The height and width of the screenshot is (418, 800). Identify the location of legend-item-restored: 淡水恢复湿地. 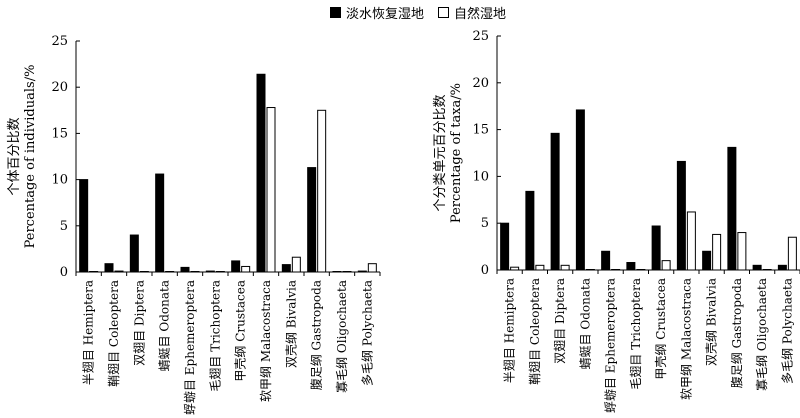
(377, 12).